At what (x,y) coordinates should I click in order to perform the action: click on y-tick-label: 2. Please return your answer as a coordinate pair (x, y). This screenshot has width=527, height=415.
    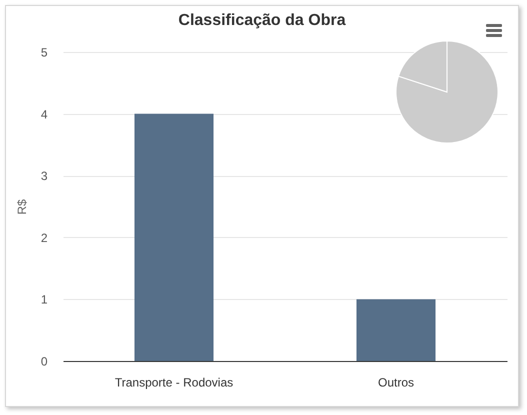
    Looking at the image, I should click on (44, 237).